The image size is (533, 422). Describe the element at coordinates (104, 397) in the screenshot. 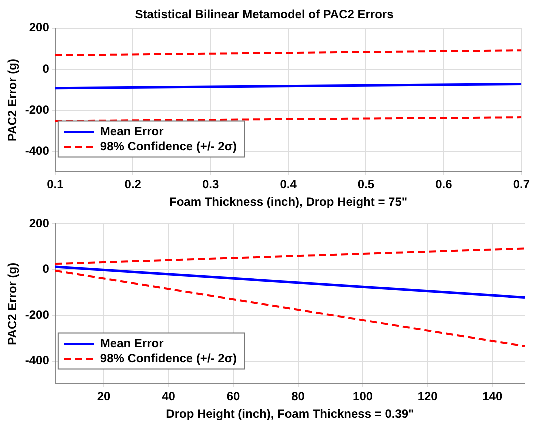

I see `x-tick-label: 20` at that location.